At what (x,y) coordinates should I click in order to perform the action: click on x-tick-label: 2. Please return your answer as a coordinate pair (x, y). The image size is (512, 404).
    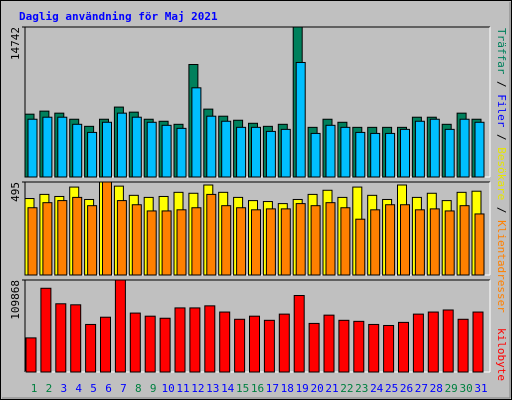
    Looking at the image, I should click on (49, 388).